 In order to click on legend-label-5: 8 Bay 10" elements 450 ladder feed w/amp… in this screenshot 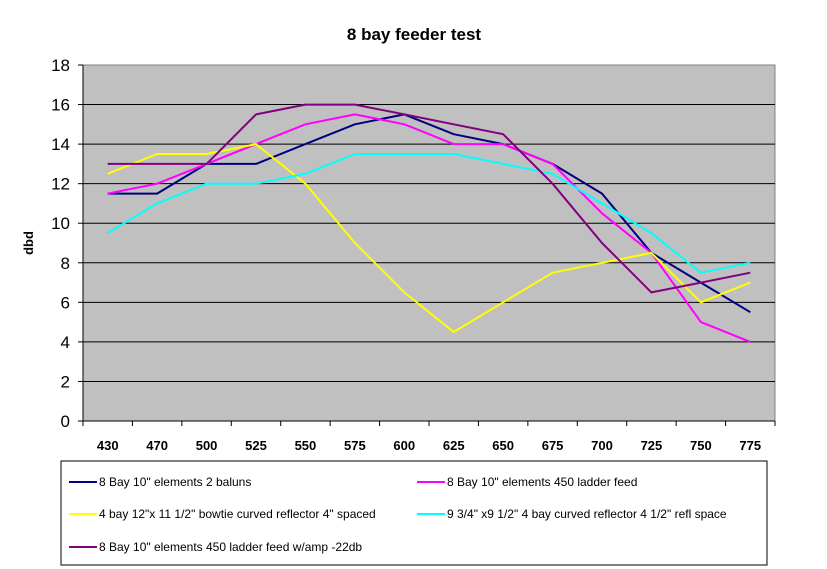, I will do `click(230, 547)`.